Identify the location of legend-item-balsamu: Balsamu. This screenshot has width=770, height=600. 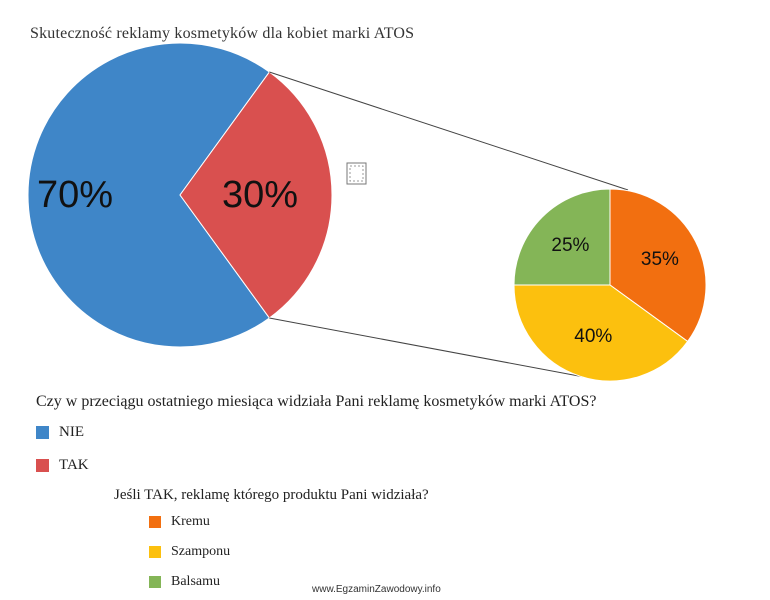
(184, 582).